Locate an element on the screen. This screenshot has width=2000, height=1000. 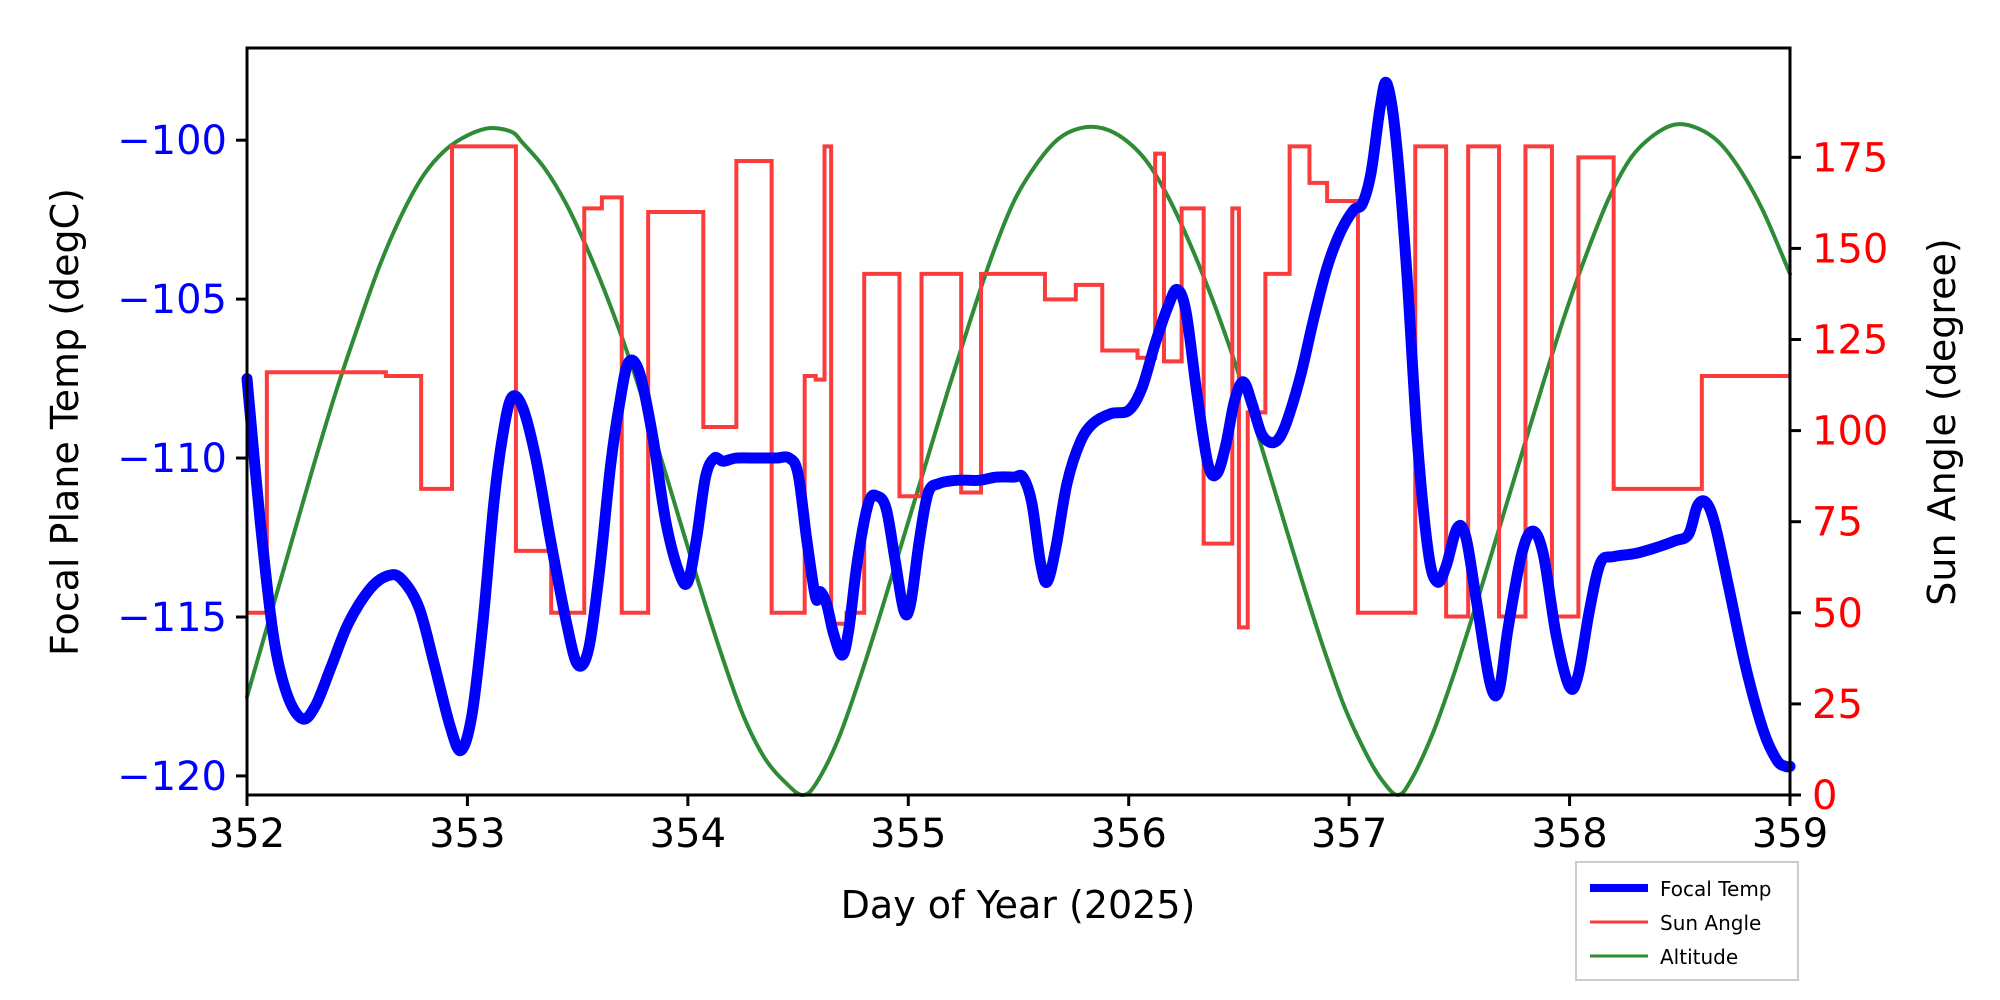
y-tick-label-right: 25 is located at coordinates (1837, 705).